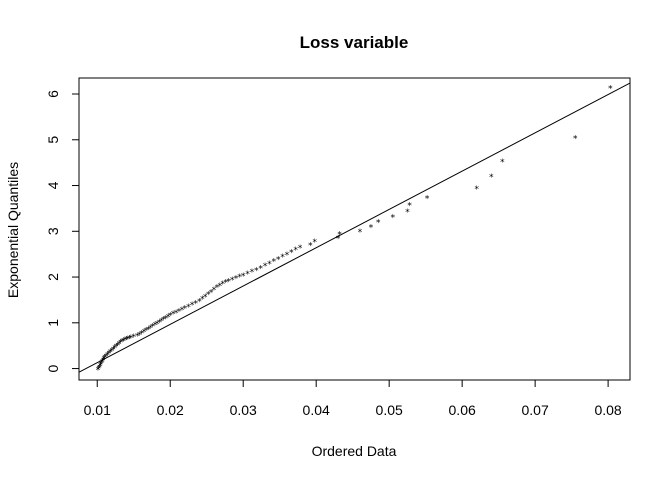 The image size is (672, 480). Describe the element at coordinates (354, 451) in the screenshot. I see `x-axis-title: Ordered Data` at that location.